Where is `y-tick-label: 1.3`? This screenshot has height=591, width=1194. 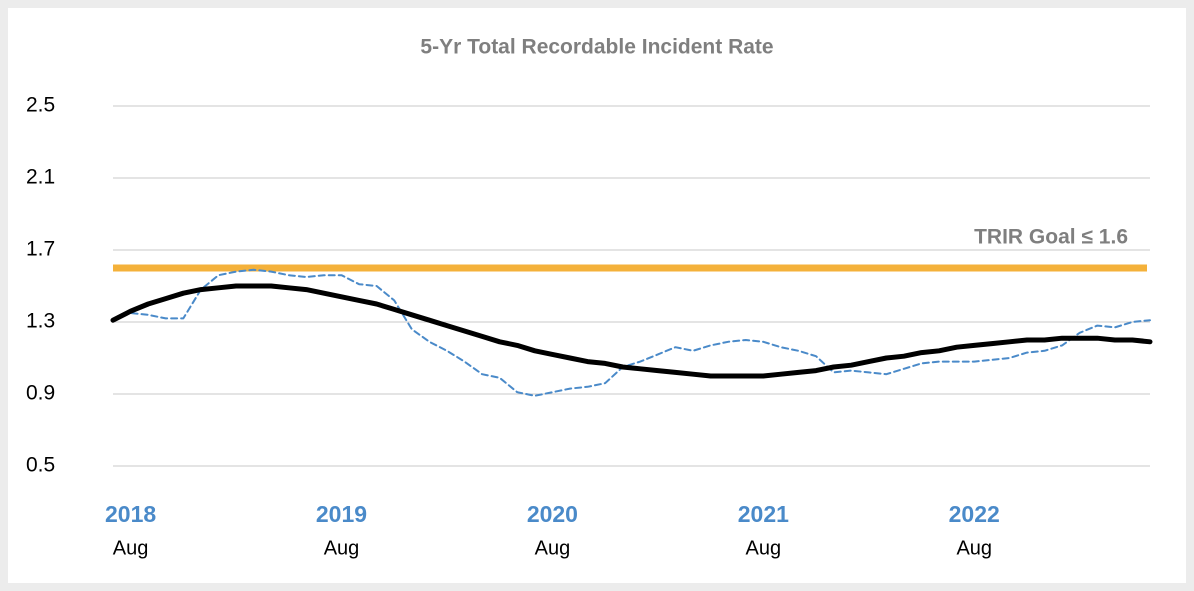 y-tick-label: 1.3 is located at coordinates (40, 321).